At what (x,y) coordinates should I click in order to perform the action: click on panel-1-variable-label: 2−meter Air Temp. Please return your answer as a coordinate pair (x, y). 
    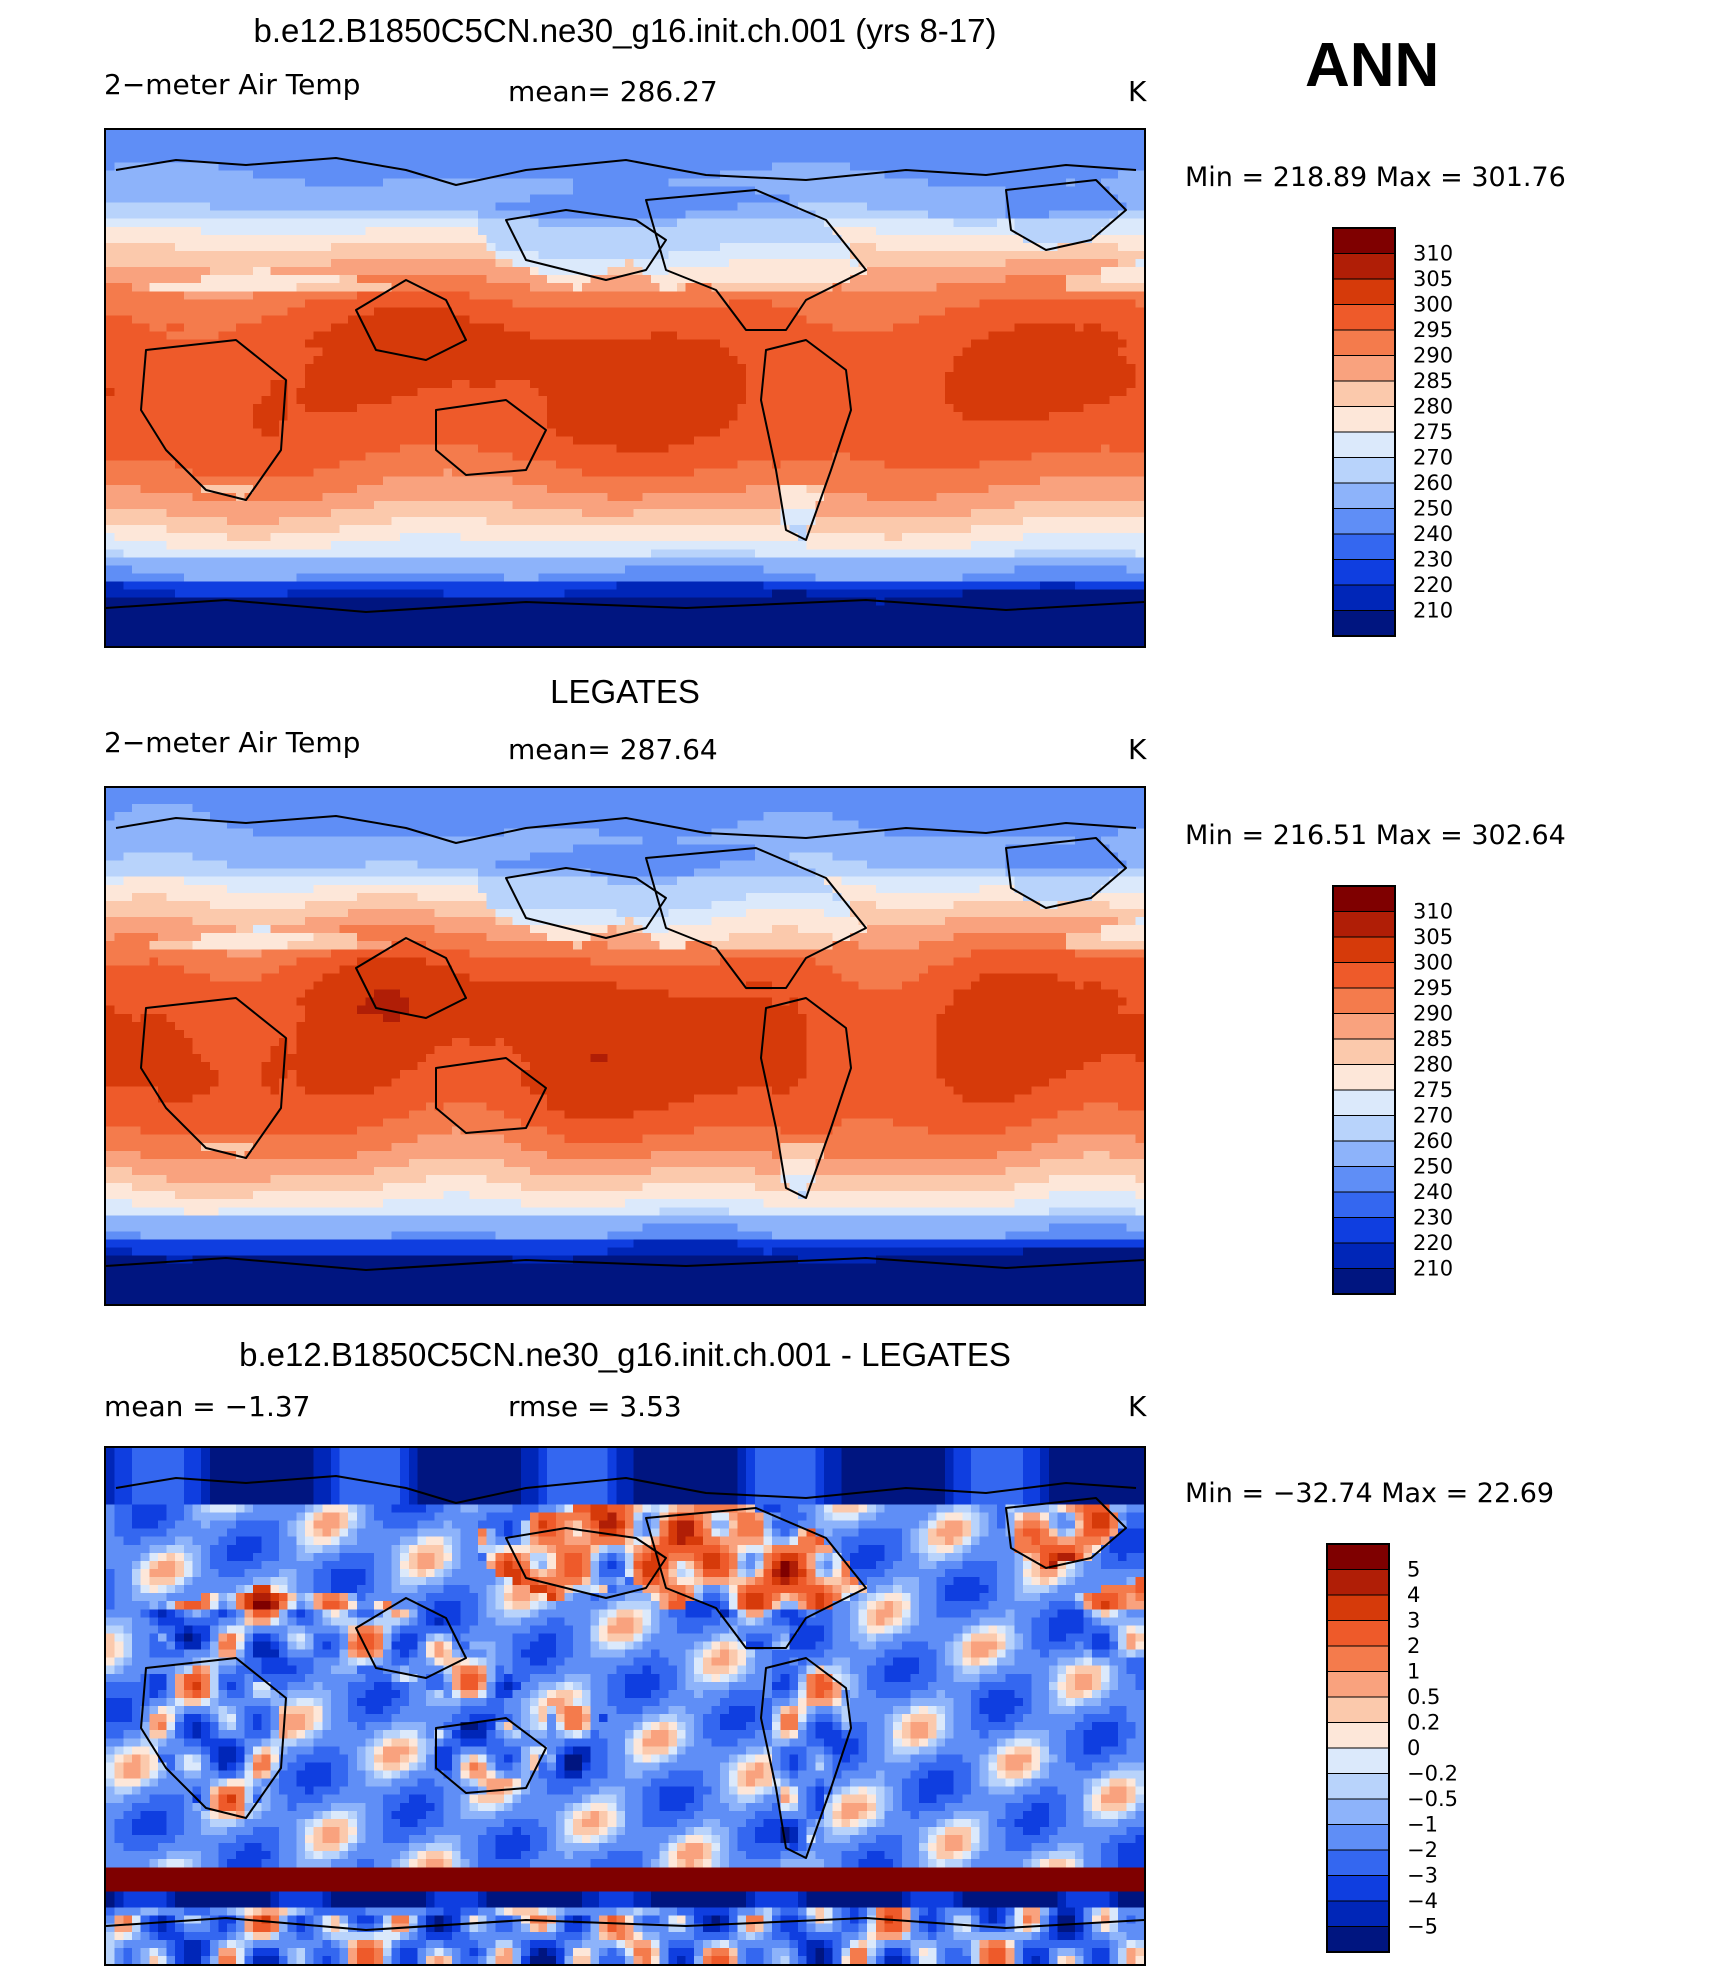
    Looking at the image, I should click on (232, 84).